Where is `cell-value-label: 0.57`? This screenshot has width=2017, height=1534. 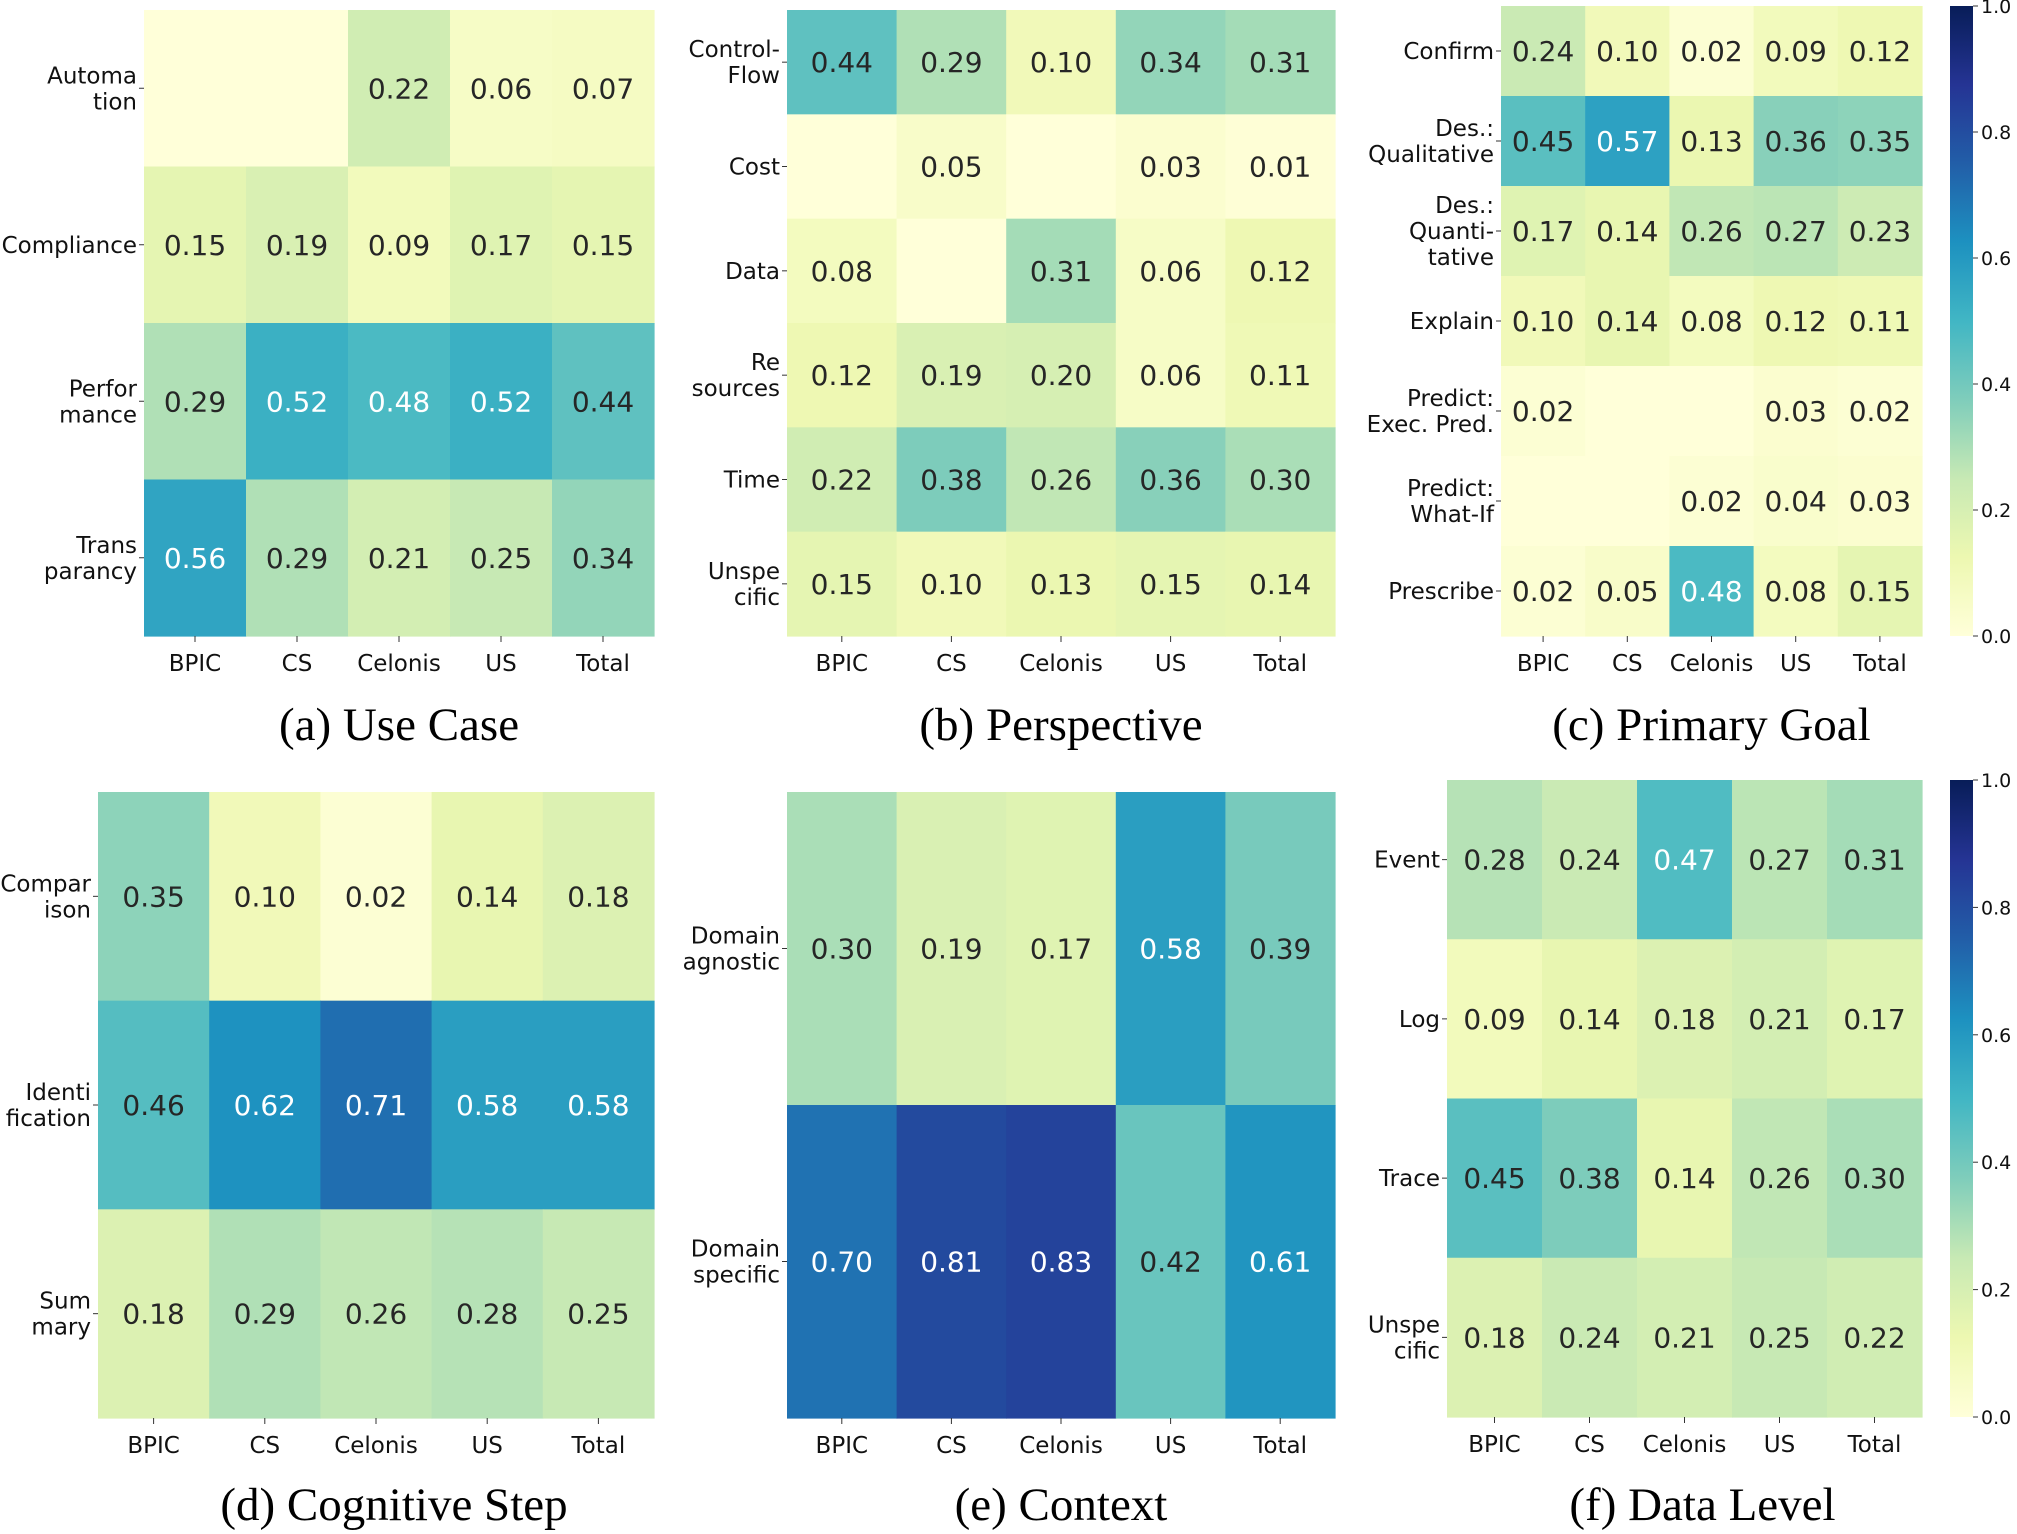
cell-value-label: 0.57 is located at coordinates (1627, 141).